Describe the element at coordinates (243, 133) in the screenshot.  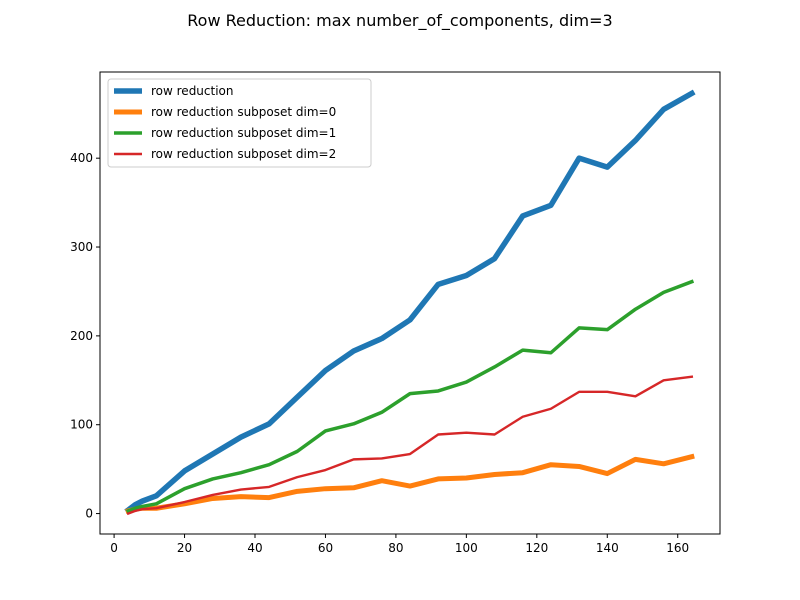
I see `legend-label-2: row reduction subposet dim=1` at that location.